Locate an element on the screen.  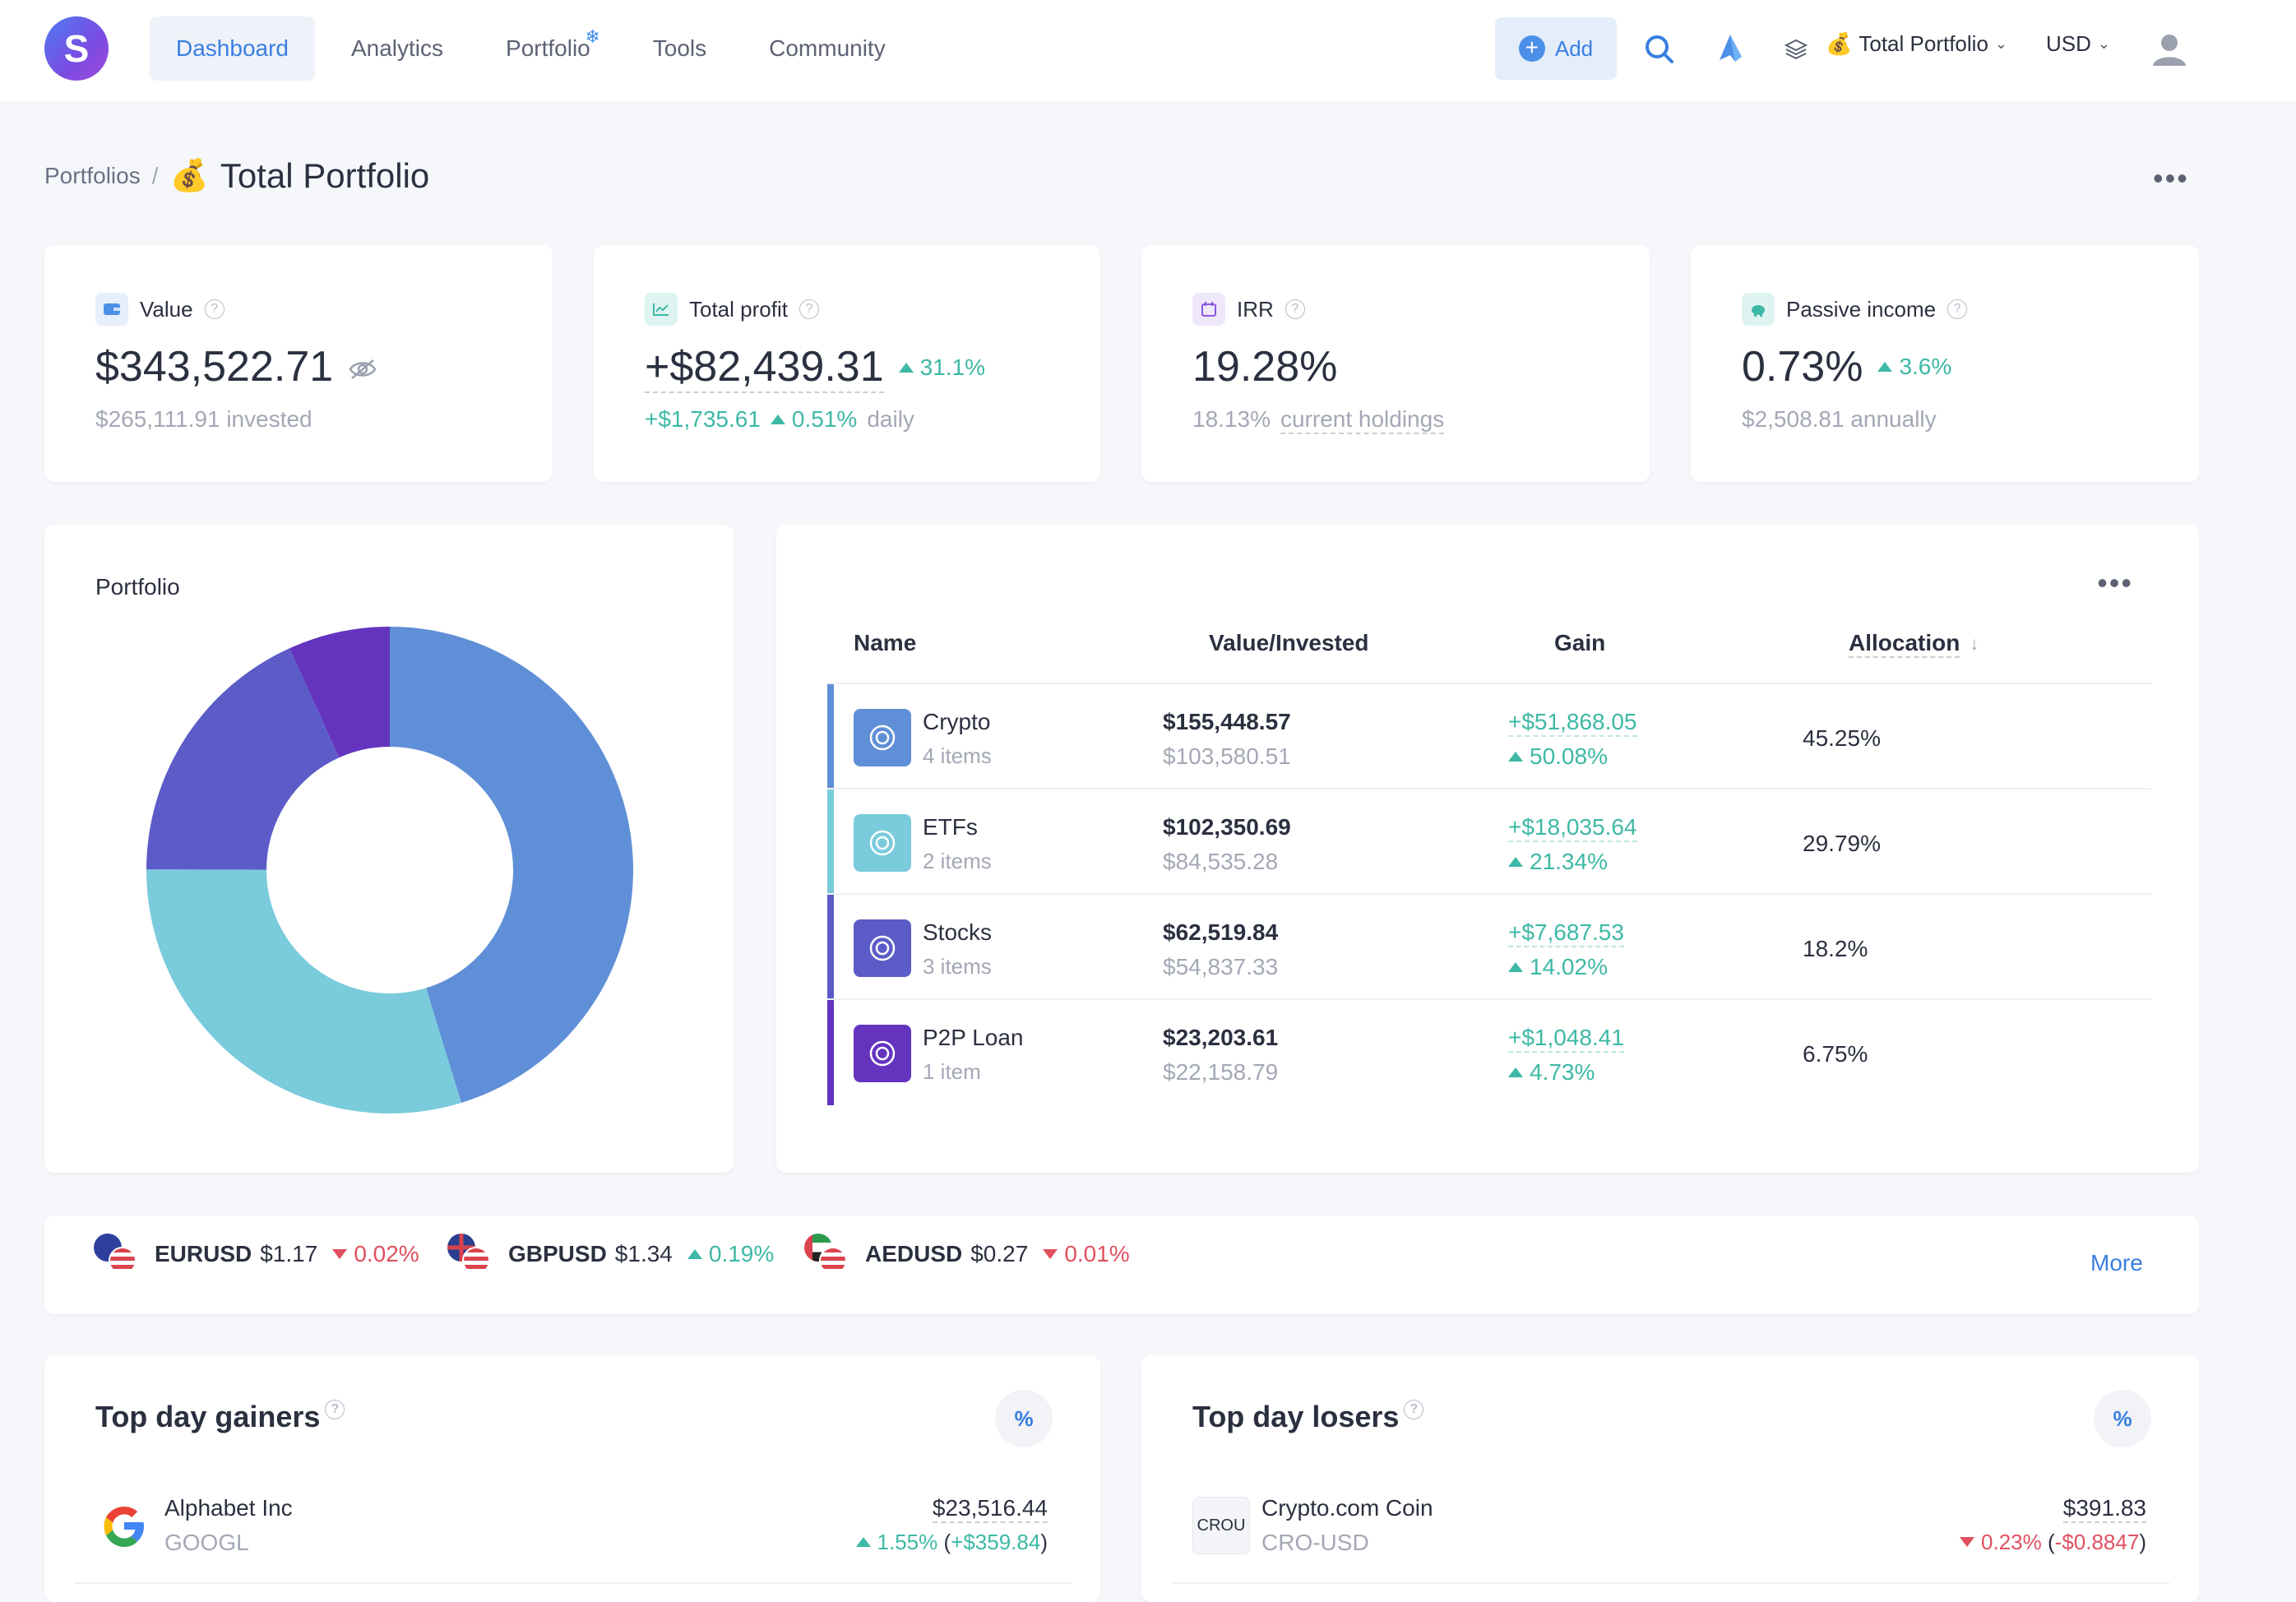
portfolio-selector: 💰 Total Portfolio ⌄ is located at coordinates (1917, 44).